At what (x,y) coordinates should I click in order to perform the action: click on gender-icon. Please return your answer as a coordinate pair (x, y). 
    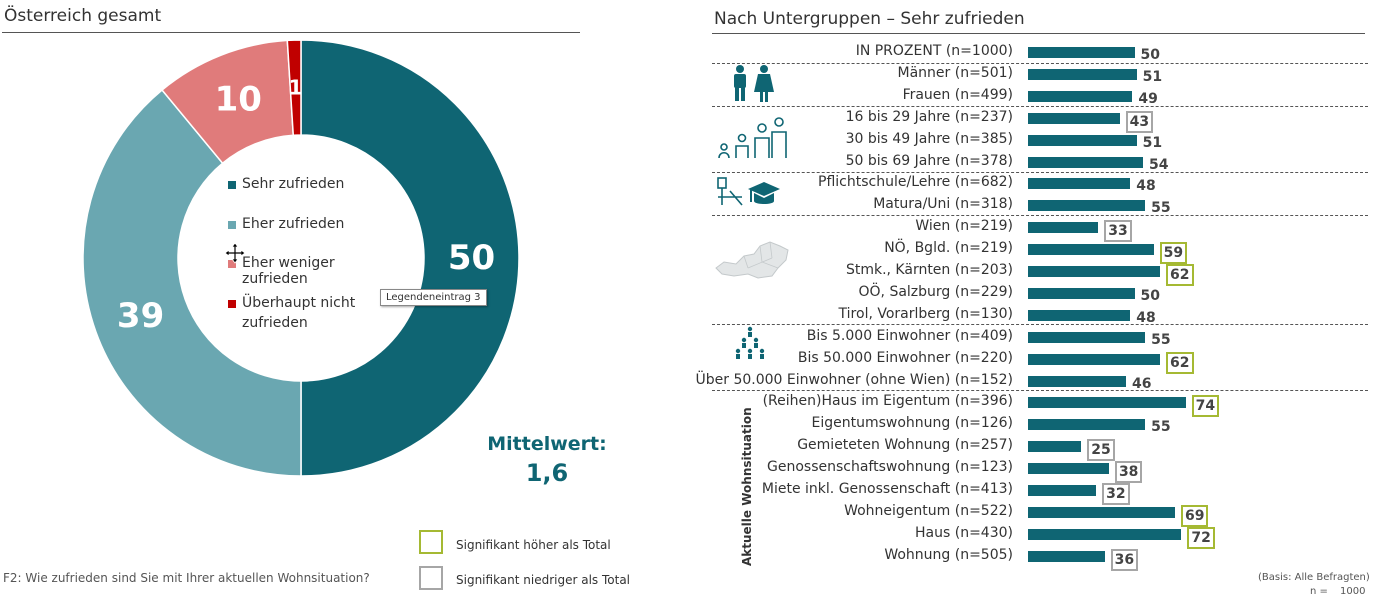
    Looking at the image, I should click on (754, 83).